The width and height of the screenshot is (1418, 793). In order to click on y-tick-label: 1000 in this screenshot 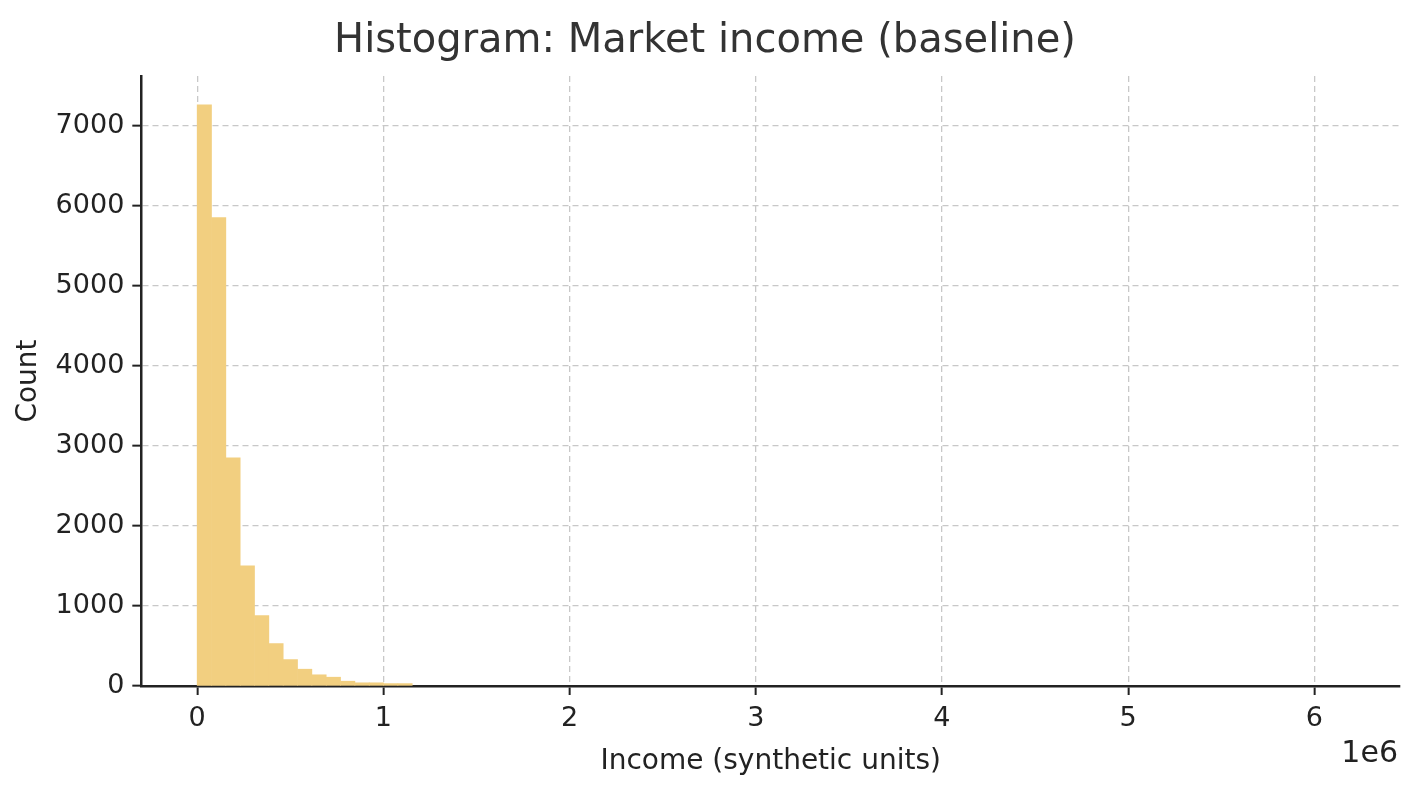, I will do `click(90, 603)`.